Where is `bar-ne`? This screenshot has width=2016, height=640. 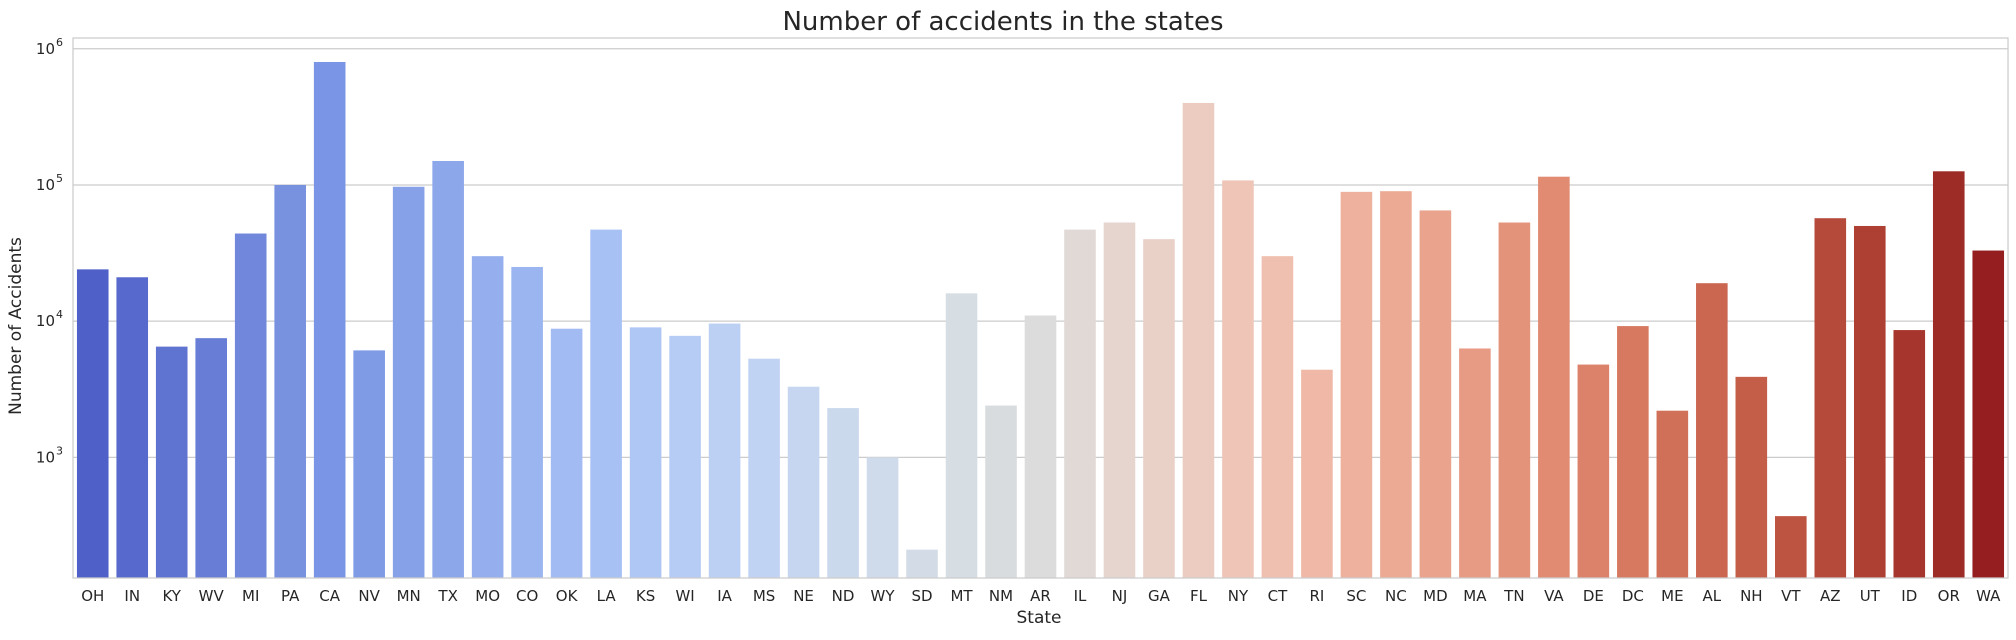
bar-ne is located at coordinates (803, 482).